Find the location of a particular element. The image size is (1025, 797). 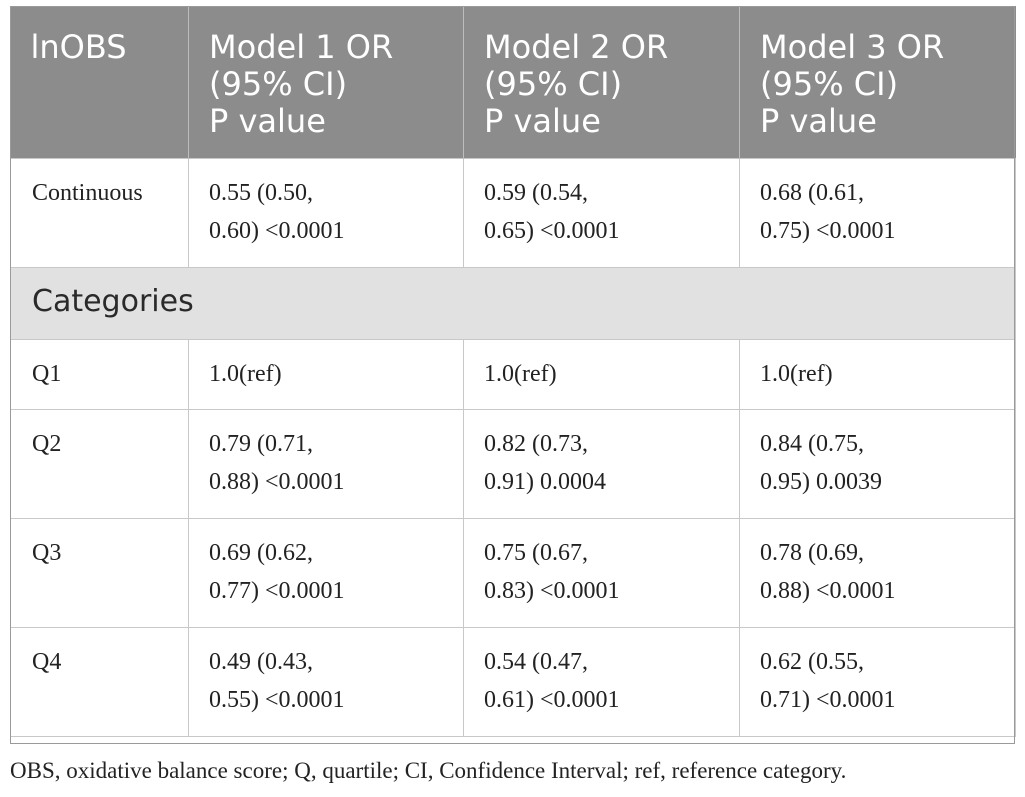

cell-line: 0.82 (0.73, is located at coordinates (536, 444).